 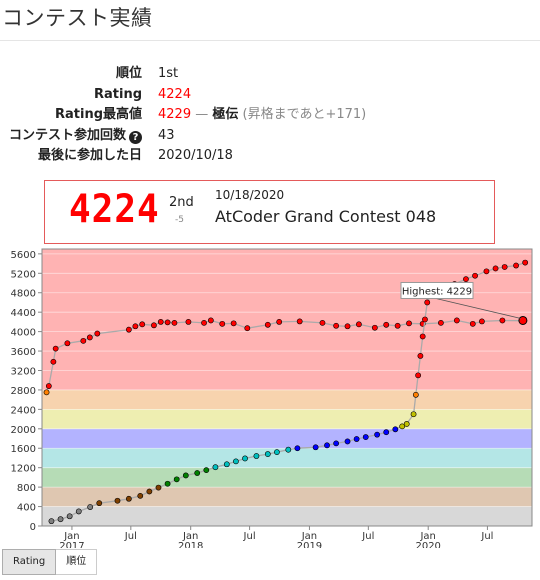 I want to click on tab-rank: 順位, so click(x=77, y=562).